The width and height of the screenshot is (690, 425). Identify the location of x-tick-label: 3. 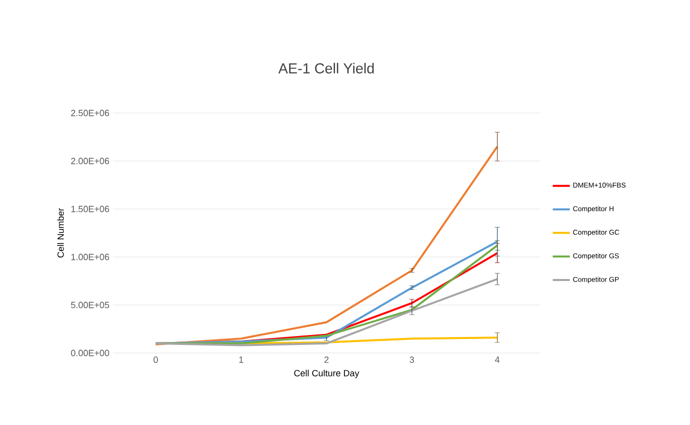
(412, 359).